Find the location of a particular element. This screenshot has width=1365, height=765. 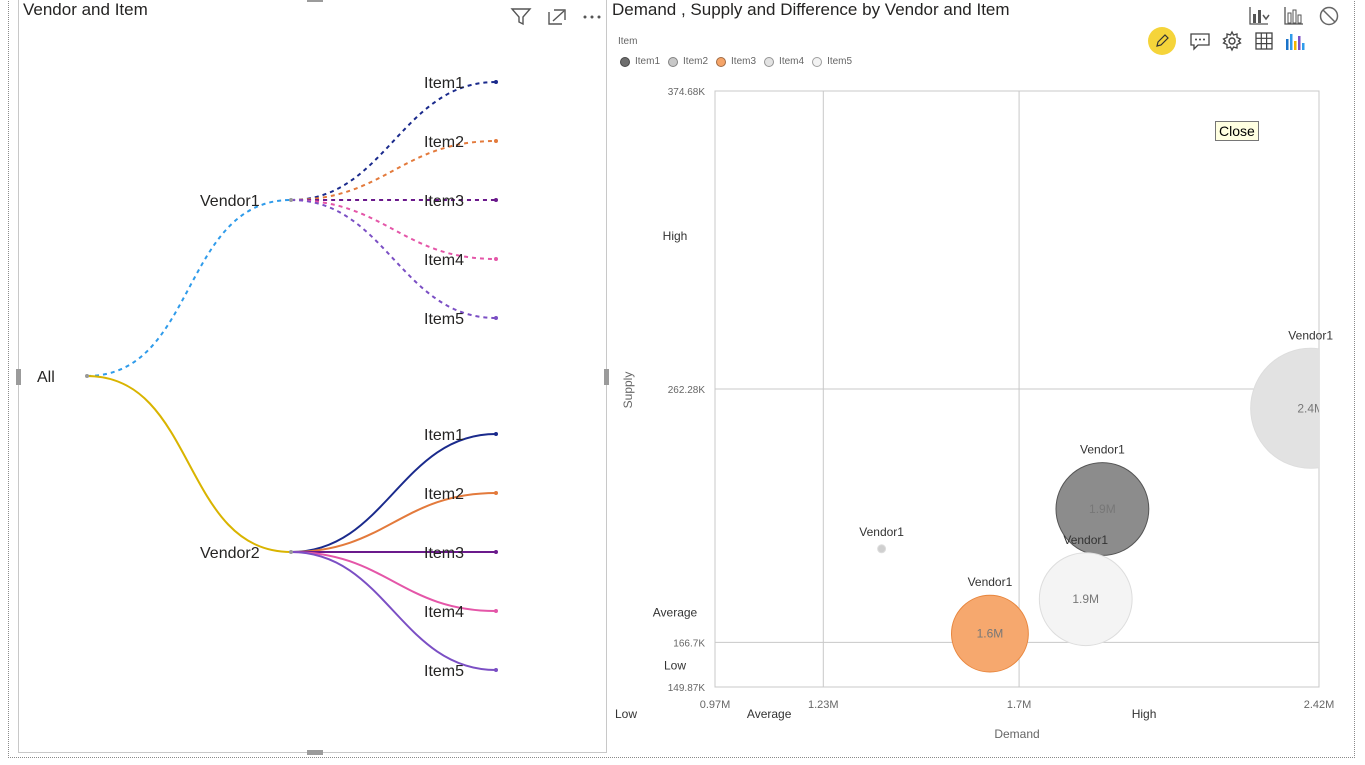

y-tick-label: 262.28K is located at coordinates (687, 390).